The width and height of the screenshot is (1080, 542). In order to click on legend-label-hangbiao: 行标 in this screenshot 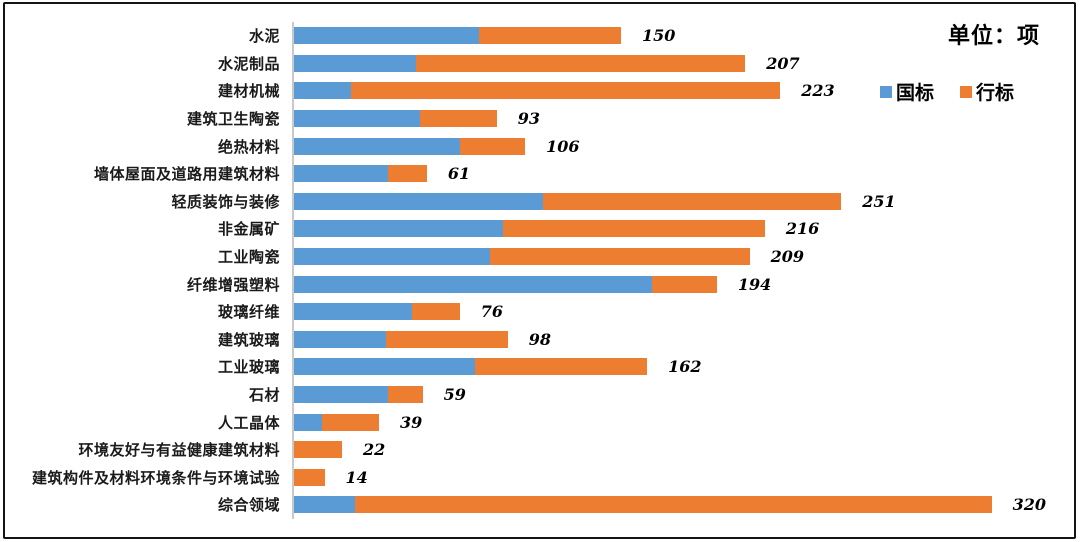, I will do `click(994, 93)`.